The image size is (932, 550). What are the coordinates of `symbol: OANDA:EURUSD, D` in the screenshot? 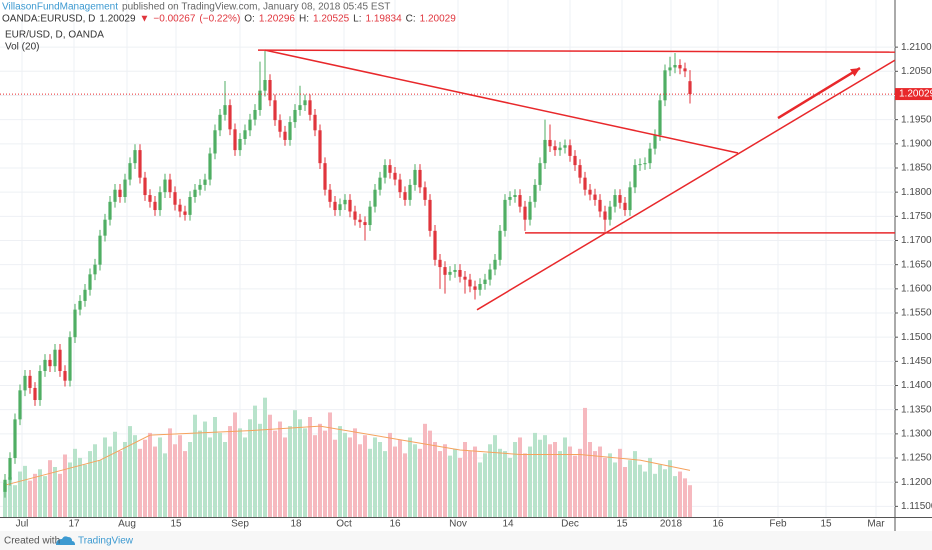 It's located at (48, 19).